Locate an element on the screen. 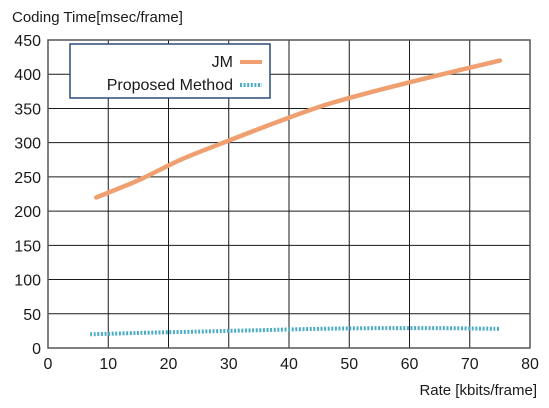 This screenshot has width=549, height=408. y-tick-label: 0 is located at coordinates (36, 349).